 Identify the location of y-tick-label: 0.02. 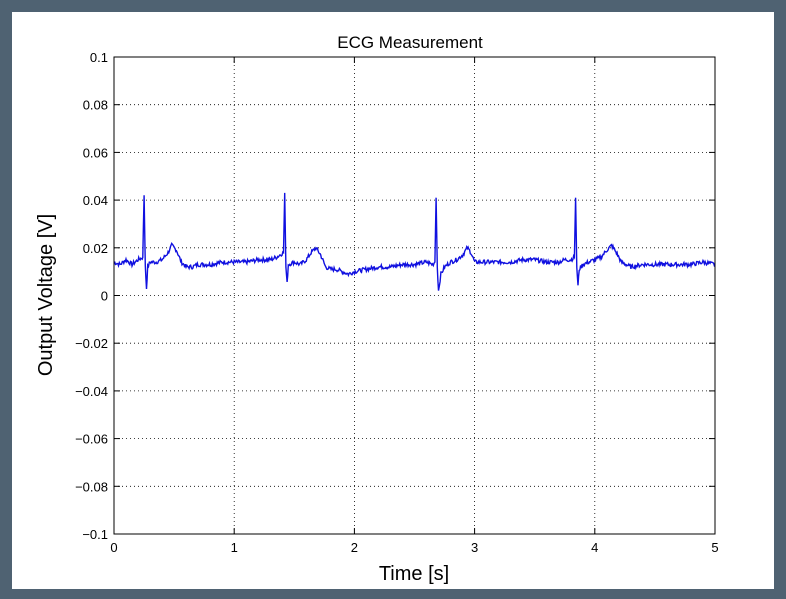
(95, 248).